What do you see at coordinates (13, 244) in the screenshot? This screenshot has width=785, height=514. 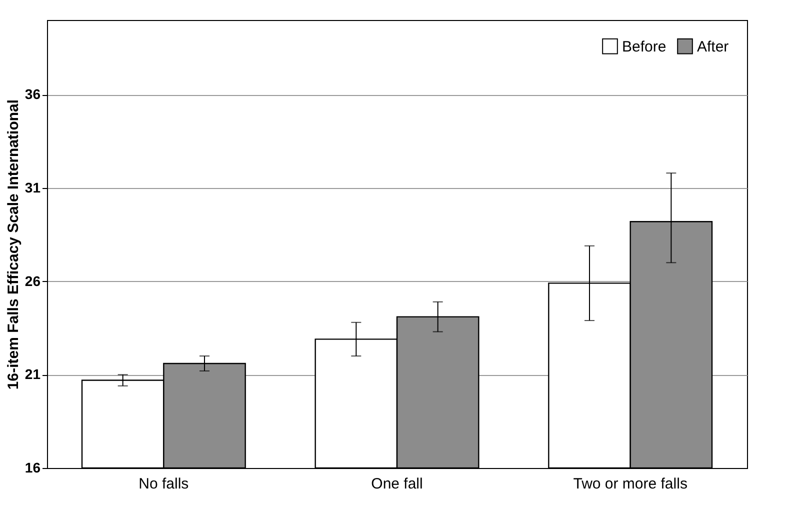 I see `y-axis-title: 16-item Falls Efficacy Scale International` at bounding box center [13, 244].